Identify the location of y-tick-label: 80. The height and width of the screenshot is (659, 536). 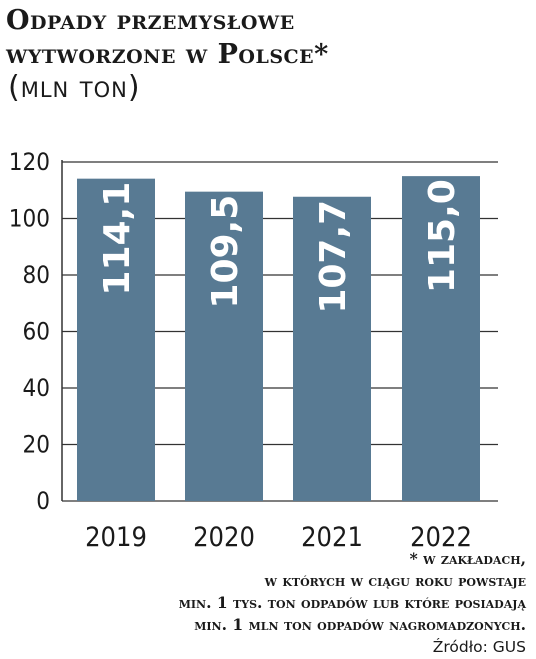
(36, 275).